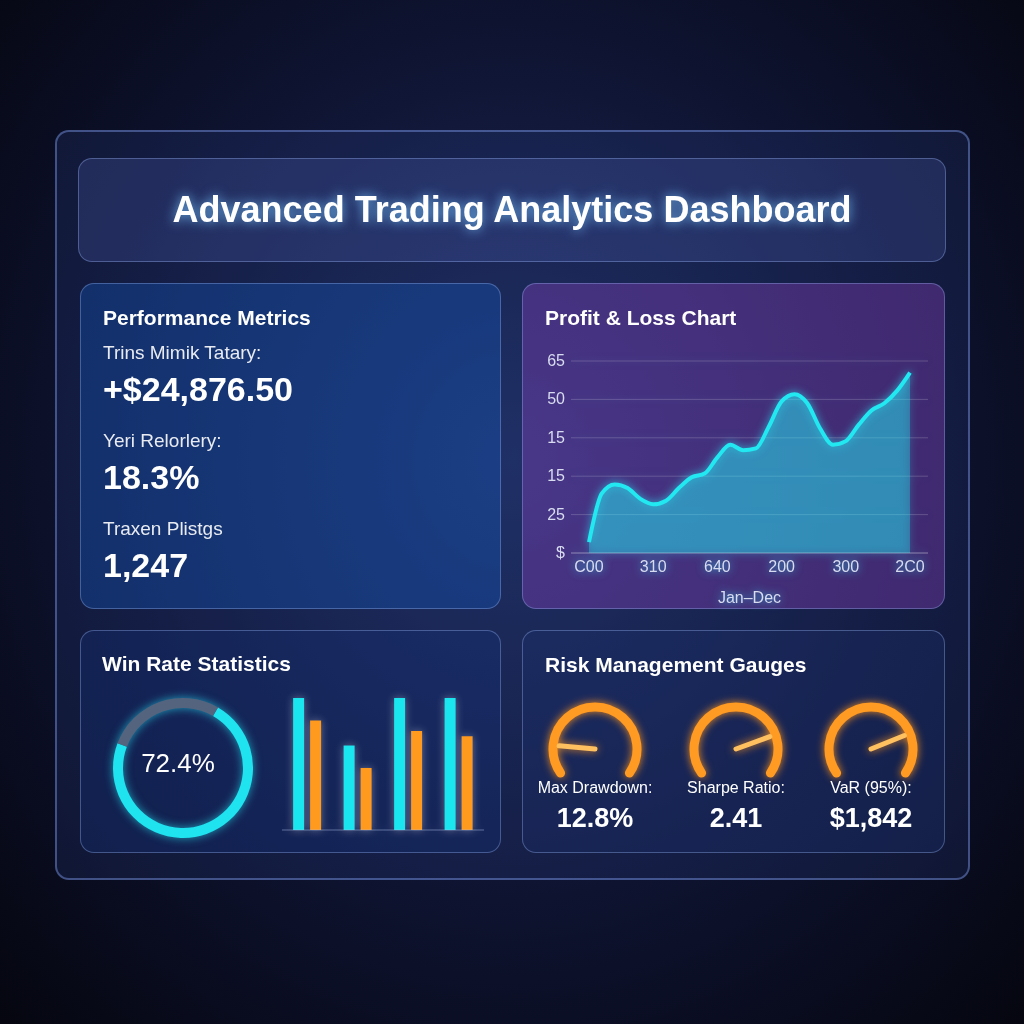 This screenshot has height=1024, width=1024. What do you see at coordinates (871, 818) in the screenshot?
I see `text: $1,842` at bounding box center [871, 818].